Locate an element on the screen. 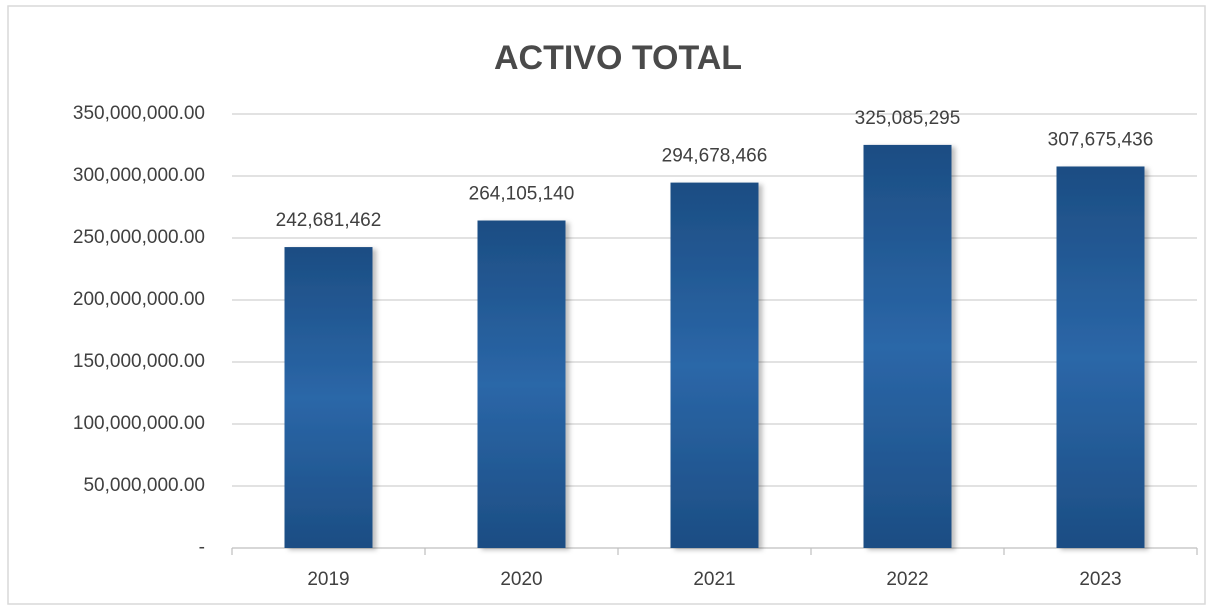  data-label: 294,678,466 is located at coordinates (715, 156).